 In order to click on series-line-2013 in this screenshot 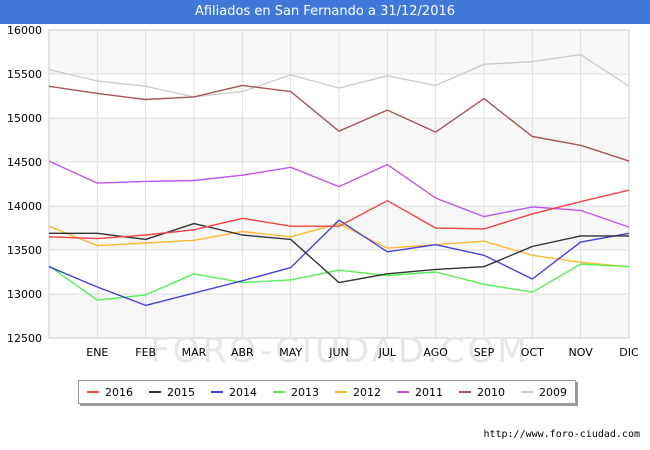, I will do `click(339, 282)`.